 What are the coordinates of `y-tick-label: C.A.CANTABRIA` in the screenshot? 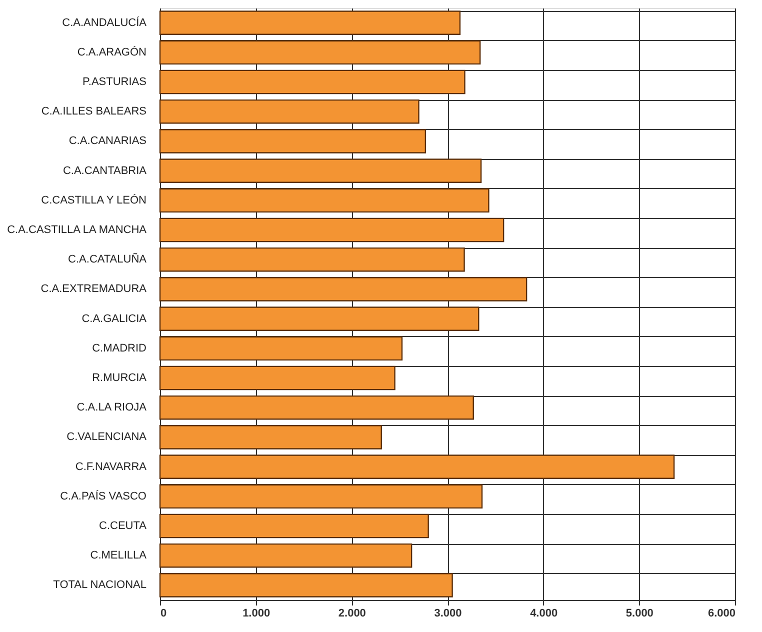 It's located at (105, 170).